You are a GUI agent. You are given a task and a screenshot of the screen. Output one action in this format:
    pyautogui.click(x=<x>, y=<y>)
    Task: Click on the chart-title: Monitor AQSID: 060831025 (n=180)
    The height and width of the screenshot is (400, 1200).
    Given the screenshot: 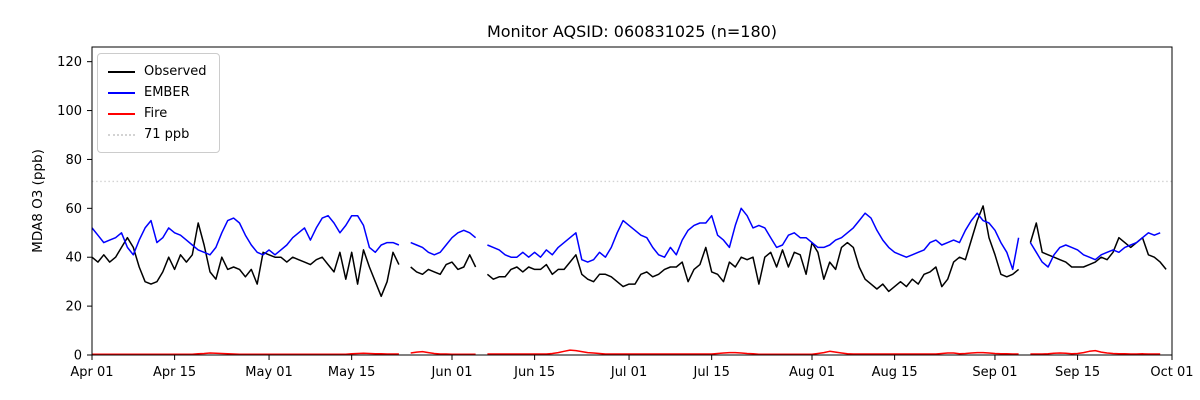 What is the action you would take?
    pyautogui.click(x=632, y=31)
    